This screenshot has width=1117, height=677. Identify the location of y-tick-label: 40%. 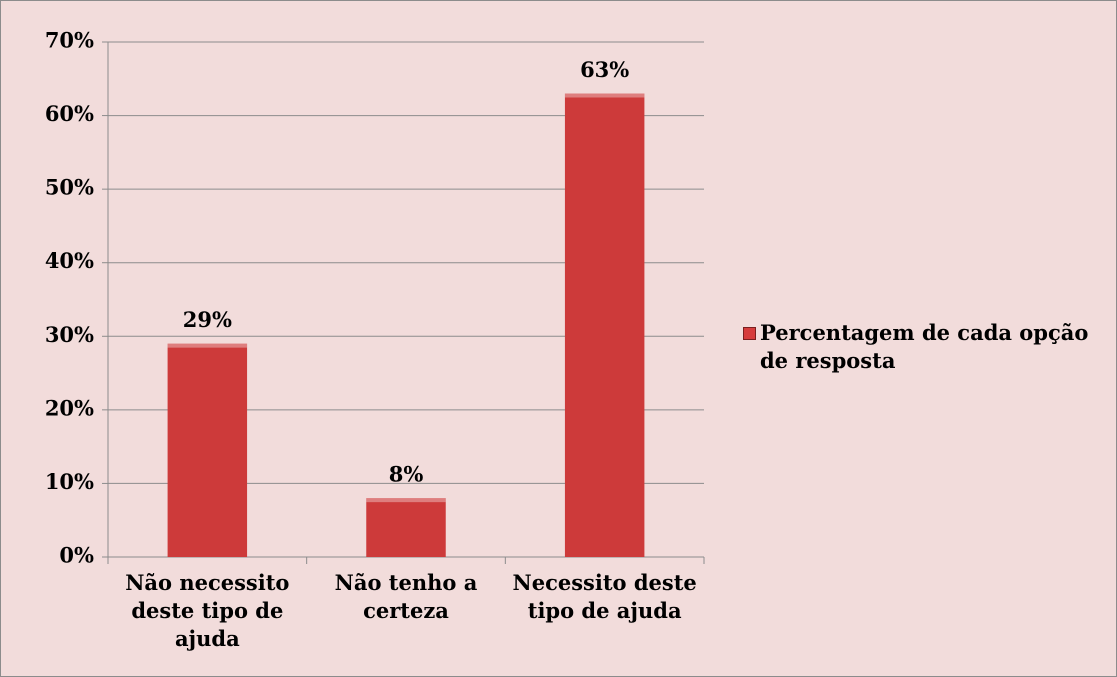
(69, 260).